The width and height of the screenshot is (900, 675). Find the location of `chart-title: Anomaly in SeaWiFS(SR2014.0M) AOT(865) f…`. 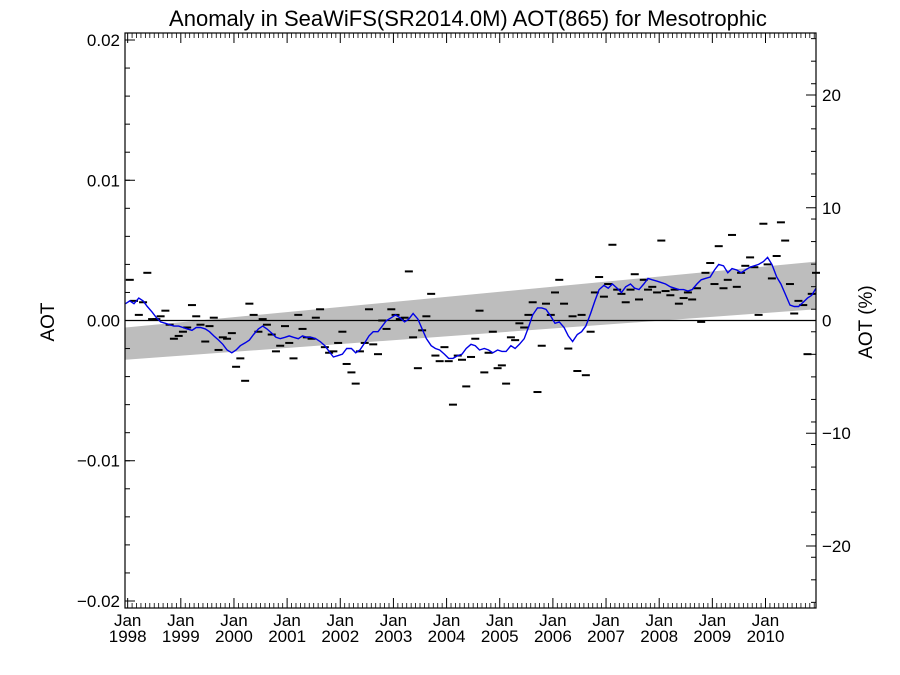

chart-title: Anomaly in SeaWiFS(SR2014.0M) AOT(865) f… is located at coordinates (468, 18).